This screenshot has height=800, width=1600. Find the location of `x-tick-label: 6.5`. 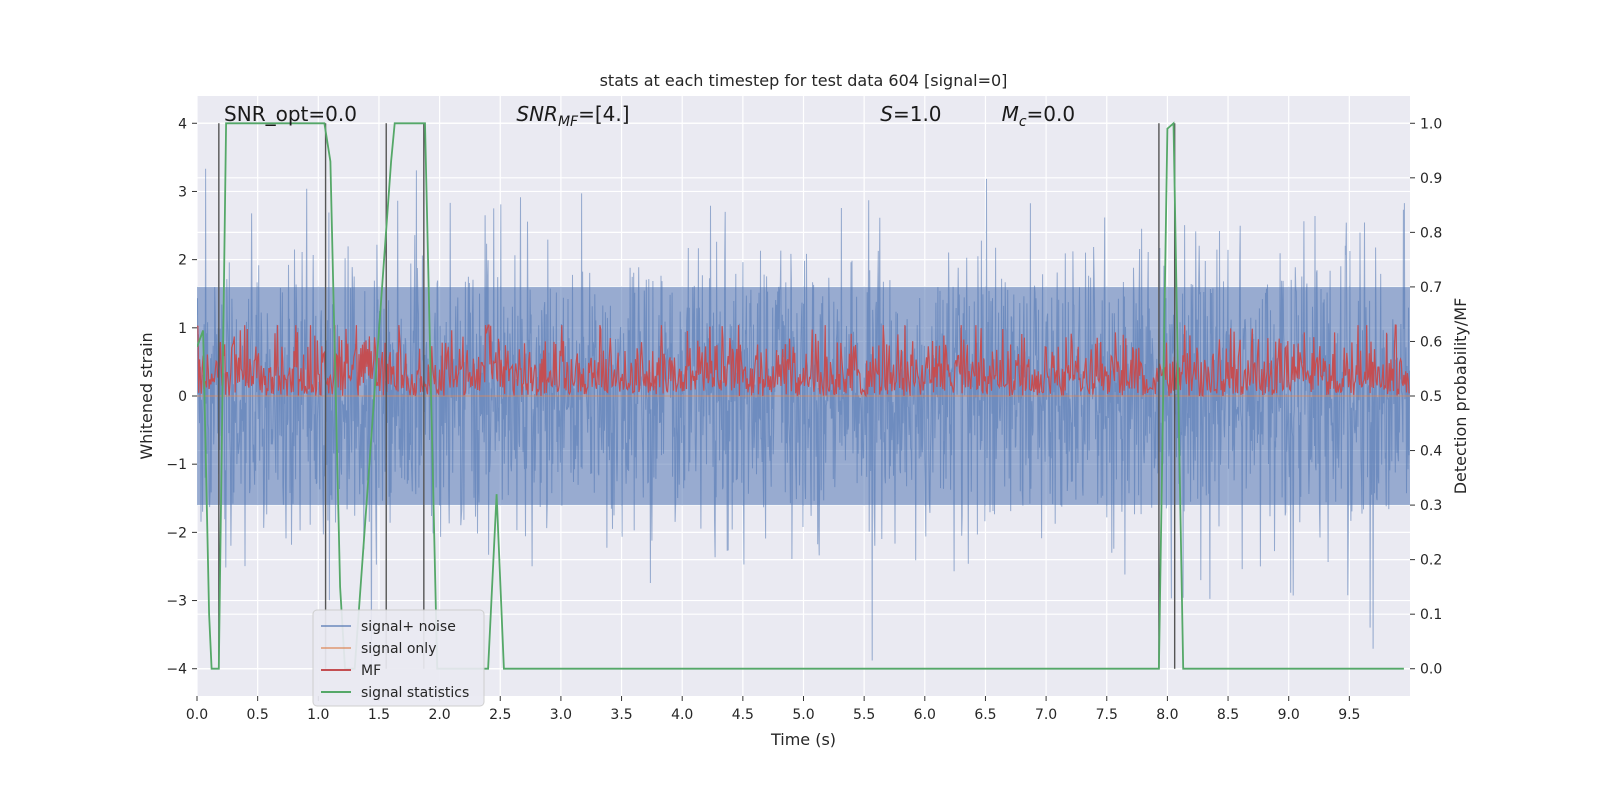

x-tick-label: 6.5 is located at coordinates (985, 715).